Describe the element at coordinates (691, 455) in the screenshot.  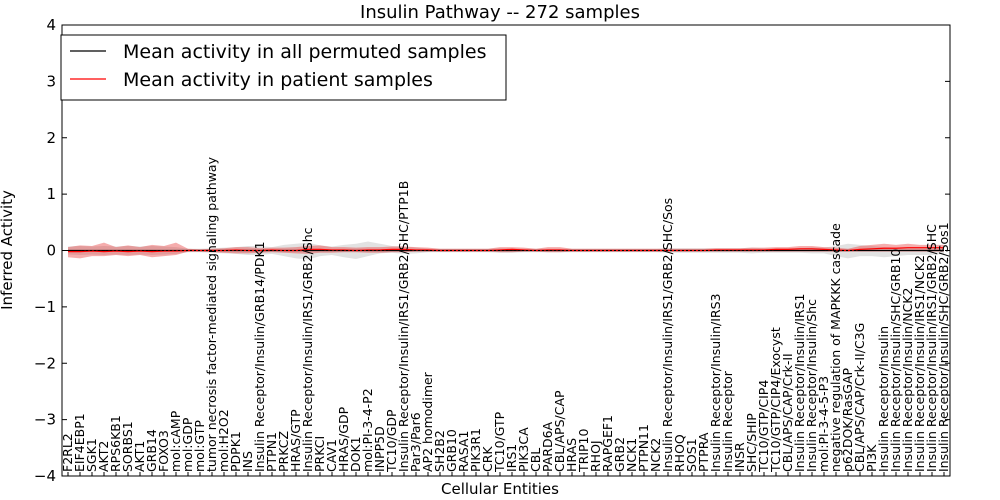
I see `x-tick-label: SOS1` at that location.